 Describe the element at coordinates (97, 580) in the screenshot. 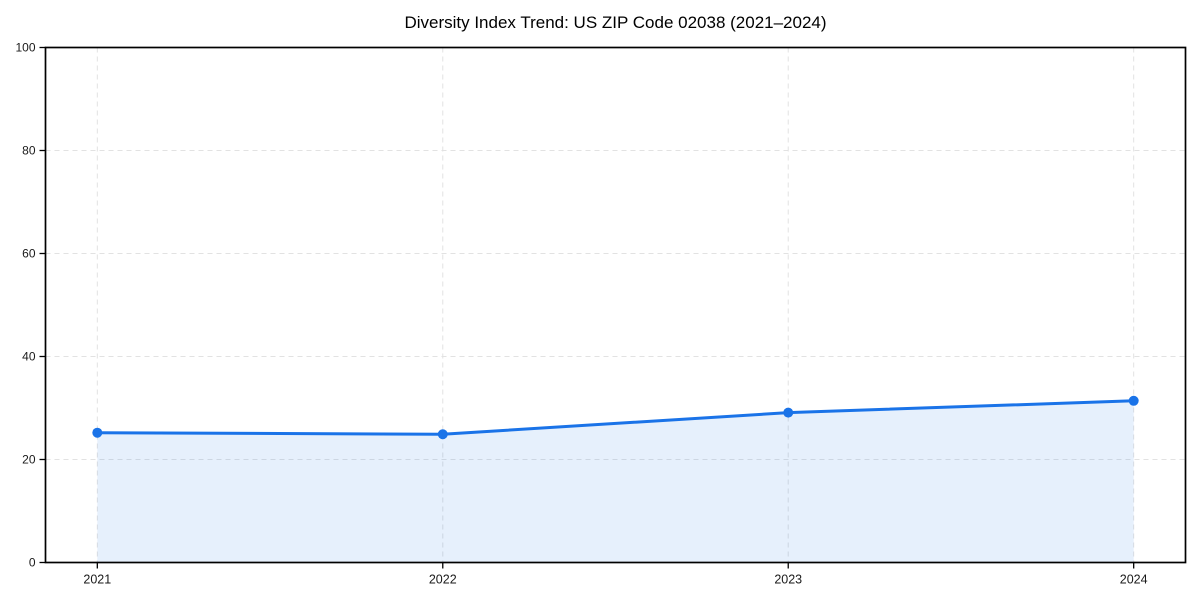

I see `xtick-label-2021: 2021` at that location.